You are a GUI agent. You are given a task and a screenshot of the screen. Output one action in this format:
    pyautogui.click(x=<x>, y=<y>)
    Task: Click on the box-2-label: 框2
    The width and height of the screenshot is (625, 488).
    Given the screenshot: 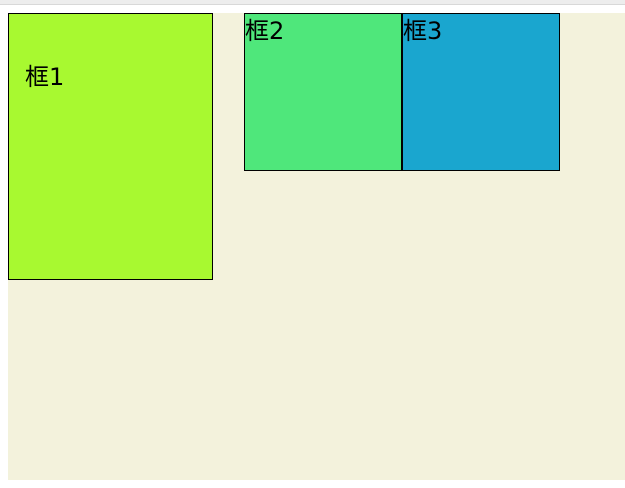 What is the action you would take?
    pyautogui.click(x=265, y=31)
    